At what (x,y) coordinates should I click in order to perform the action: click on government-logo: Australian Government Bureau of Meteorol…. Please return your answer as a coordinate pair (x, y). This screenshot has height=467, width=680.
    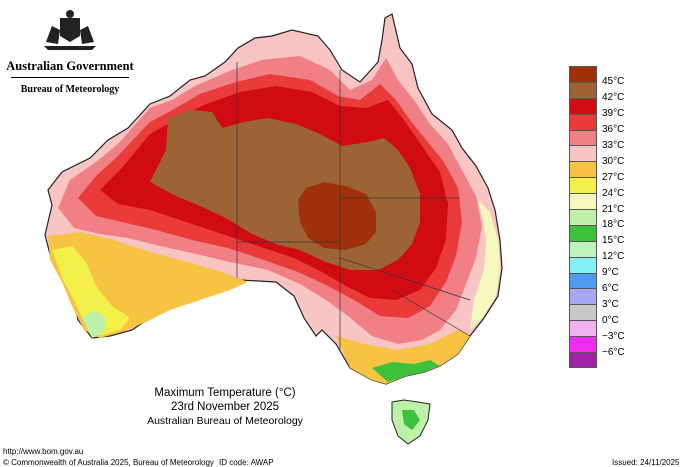
    Looking at the image, I should click on (70, 51).